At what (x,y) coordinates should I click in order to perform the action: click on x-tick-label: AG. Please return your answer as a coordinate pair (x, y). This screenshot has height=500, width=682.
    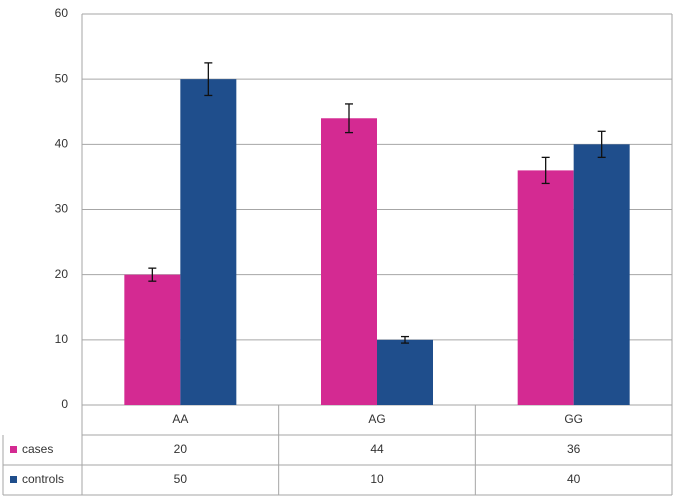
    Looking at the image, I should click on (376, 419).